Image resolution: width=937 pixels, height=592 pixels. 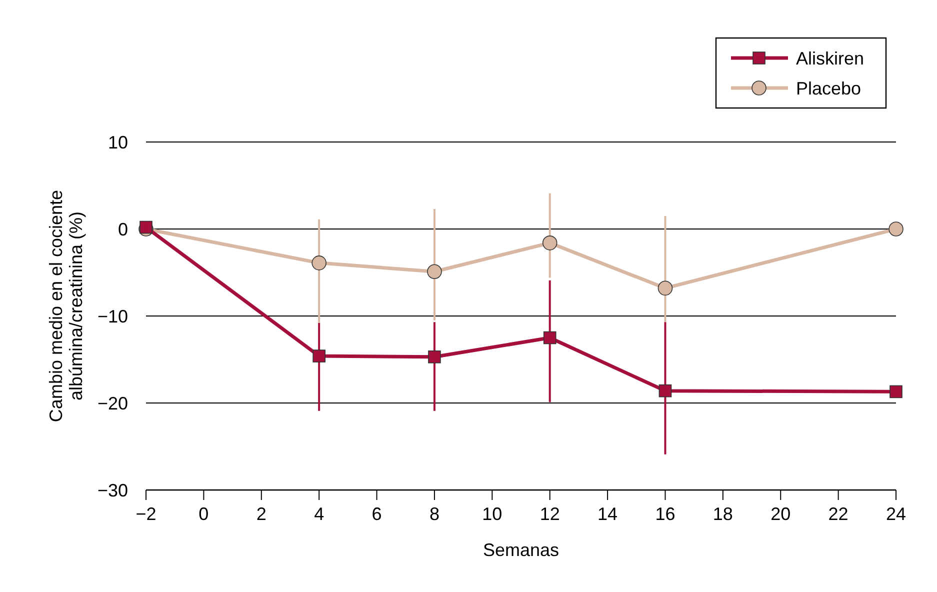 What do you see at coordinates (112, 316) in the screenshot?
I see `y-tick-label: −10` at bounding box center [112, 316].